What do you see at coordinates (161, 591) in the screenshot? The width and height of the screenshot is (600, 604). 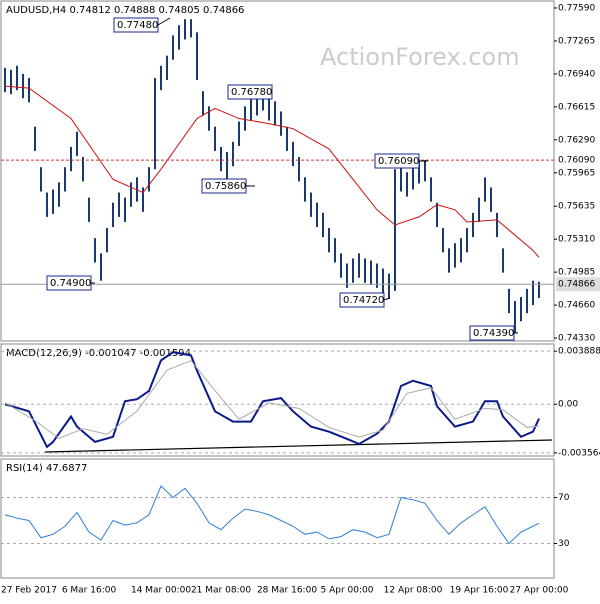 I see `x-tick-label: 14 Mar 00:00` at bounding box center [161, 591].